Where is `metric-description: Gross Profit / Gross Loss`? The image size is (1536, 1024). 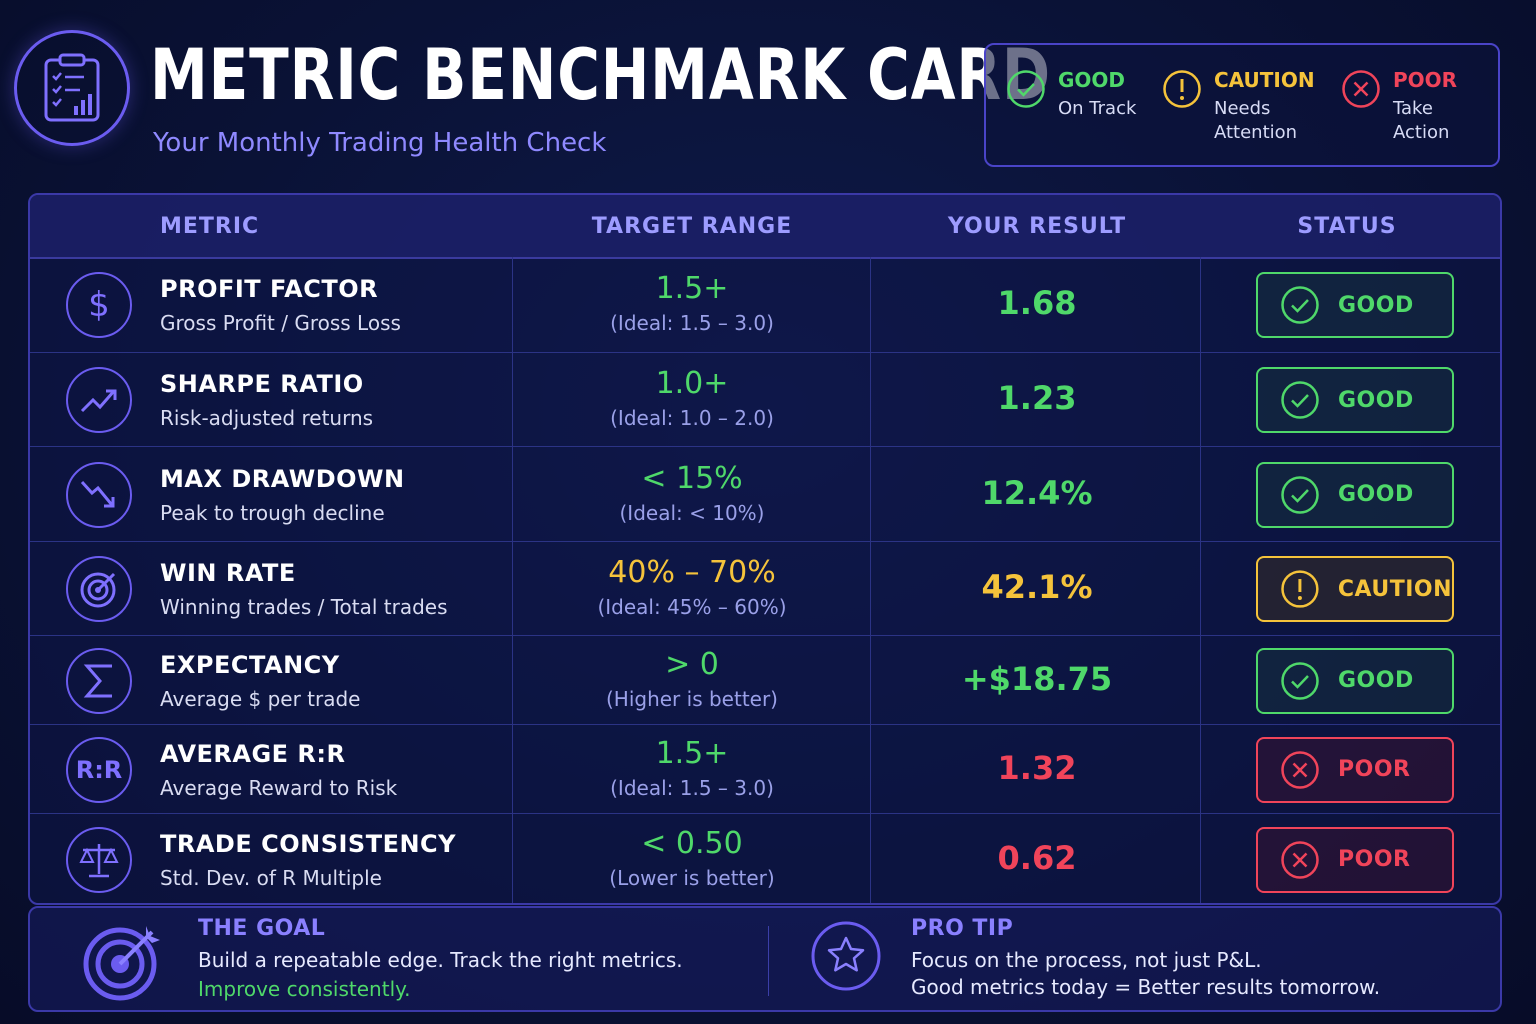 metric-description: Gross Profit / Gross Loss is located at coordinates (280, 323).